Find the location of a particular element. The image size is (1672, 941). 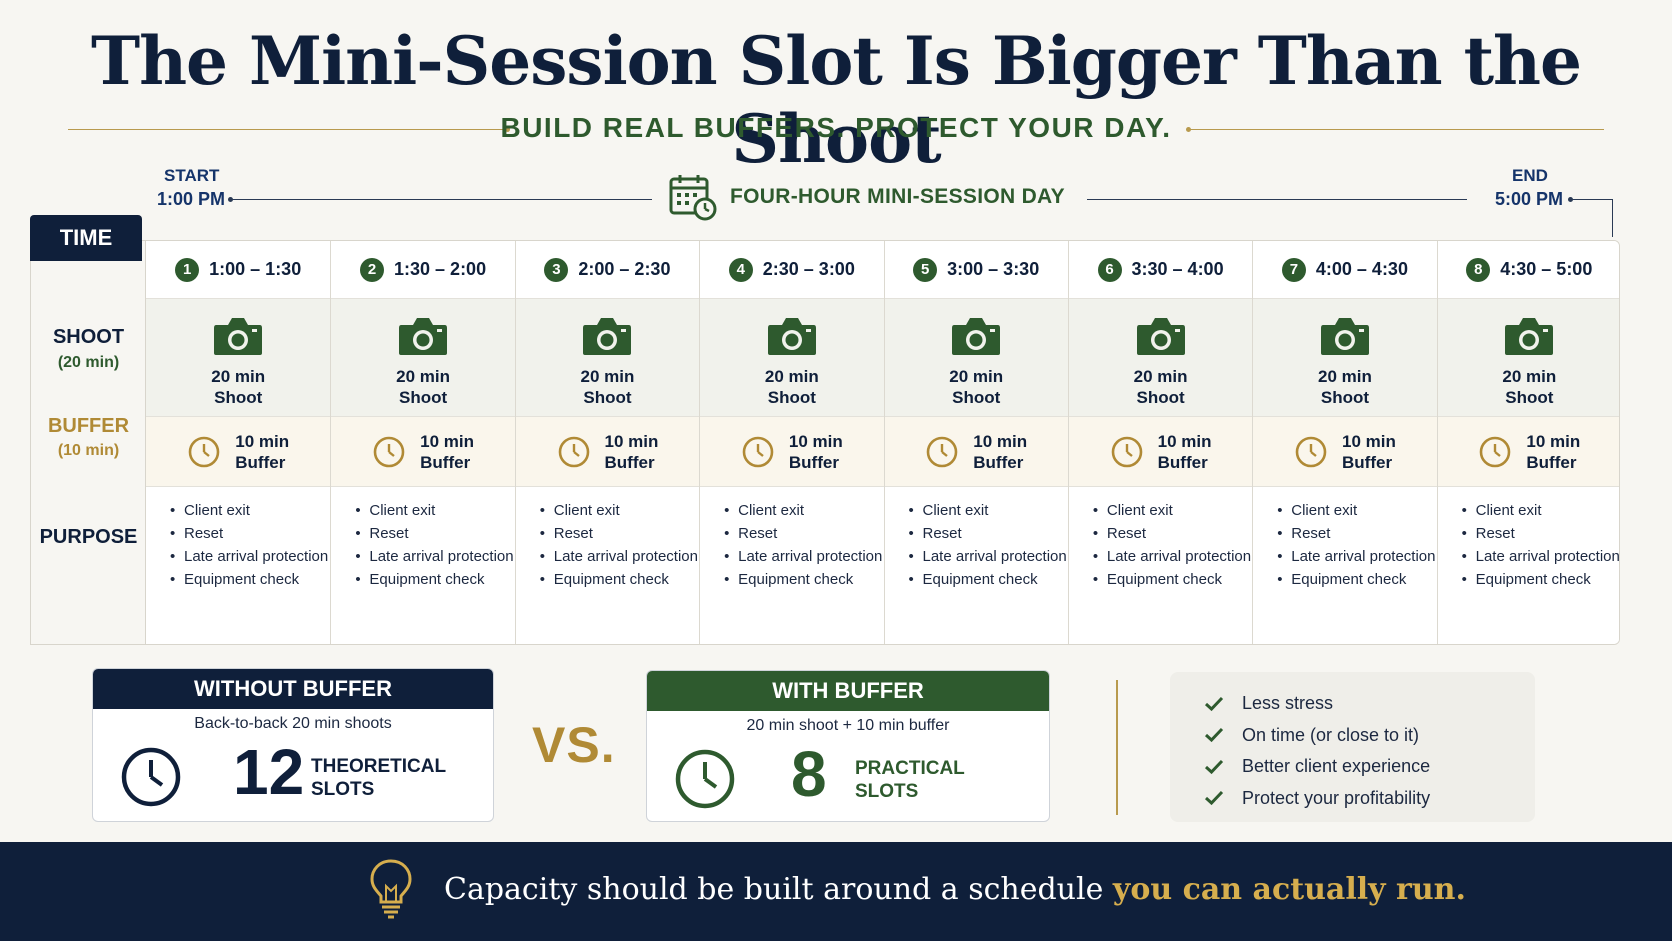

row-label-buffer-sub: (10 min) is located at coordinates (88, 450).